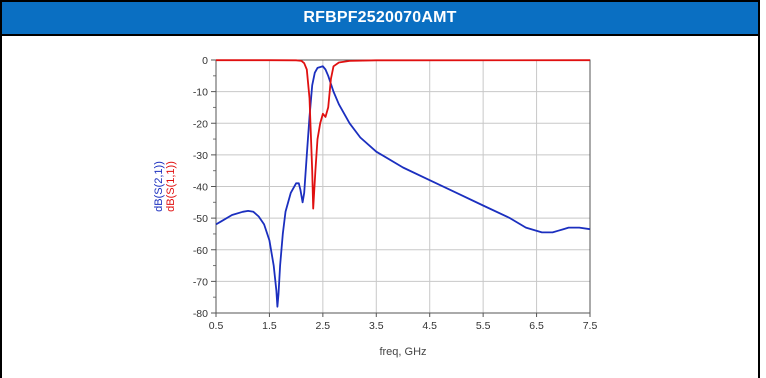  I want to click on x-axis-label: freq, GHz, so click(402, 352).